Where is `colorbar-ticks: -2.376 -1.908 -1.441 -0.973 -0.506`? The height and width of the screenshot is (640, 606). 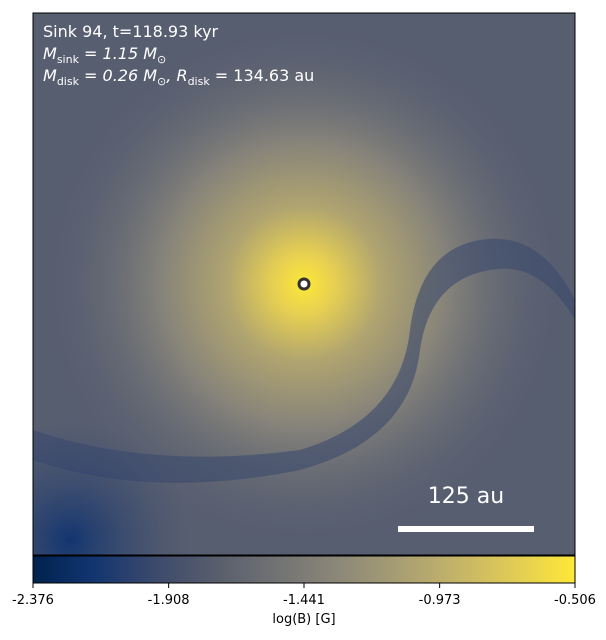
colorbar-ticks: -2.376 -1.908 -1.441 -0.973 -0.506 is located at coordinates (304, 595).